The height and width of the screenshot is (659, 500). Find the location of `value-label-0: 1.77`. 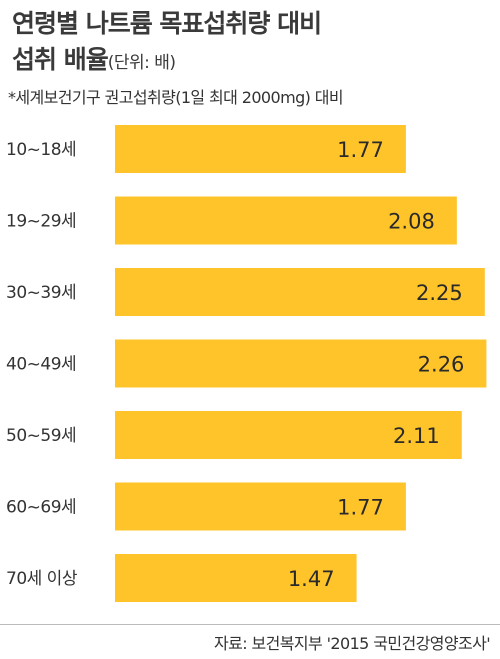

value-label-0: 1.77 is located at coordinates (360, 150).